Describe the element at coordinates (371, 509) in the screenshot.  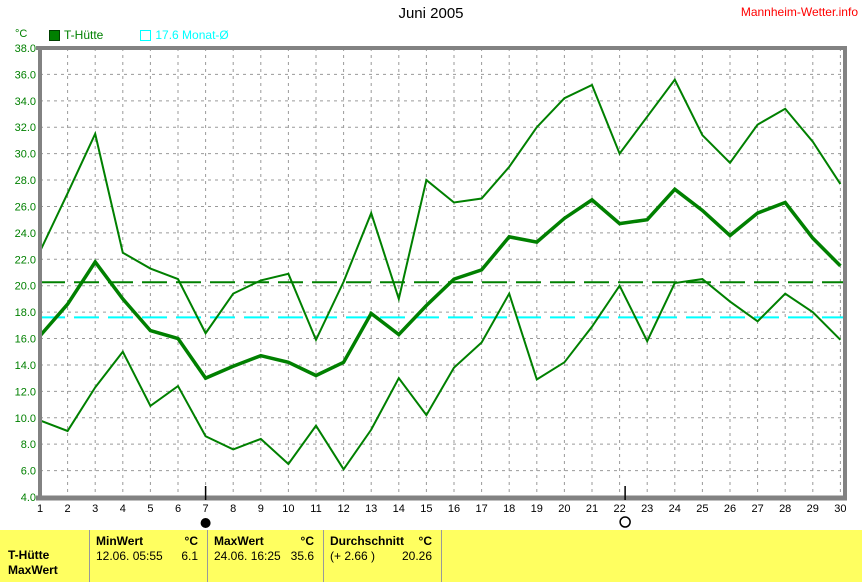
I see `svg-text: 13` at that location.